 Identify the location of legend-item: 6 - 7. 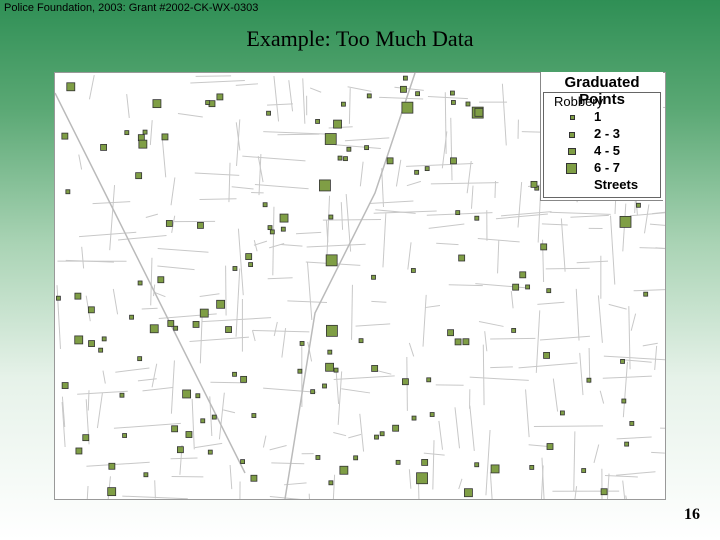
(607, 167).